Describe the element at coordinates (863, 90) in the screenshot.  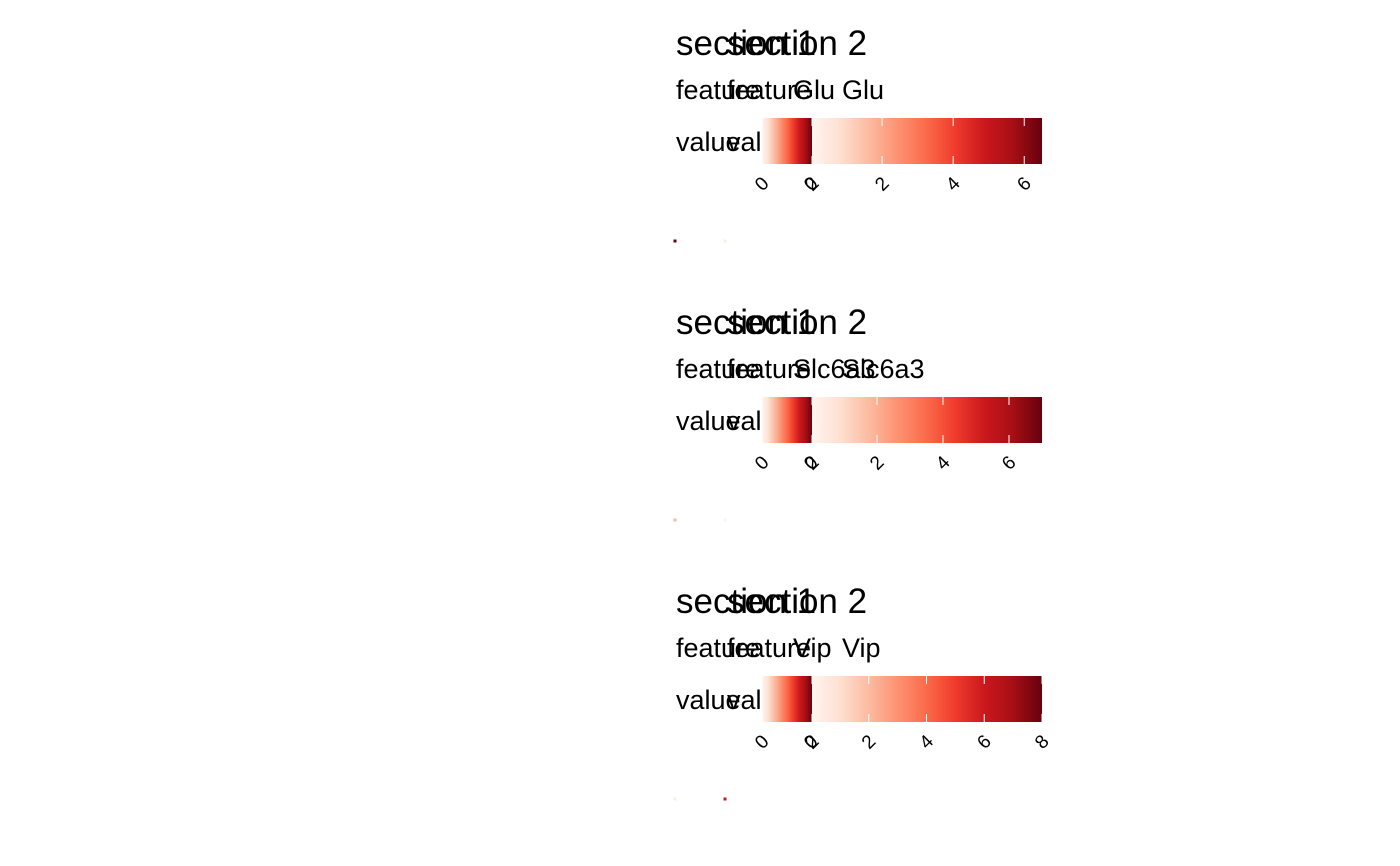
I see `section-2-feature-name: Glu` at that location.